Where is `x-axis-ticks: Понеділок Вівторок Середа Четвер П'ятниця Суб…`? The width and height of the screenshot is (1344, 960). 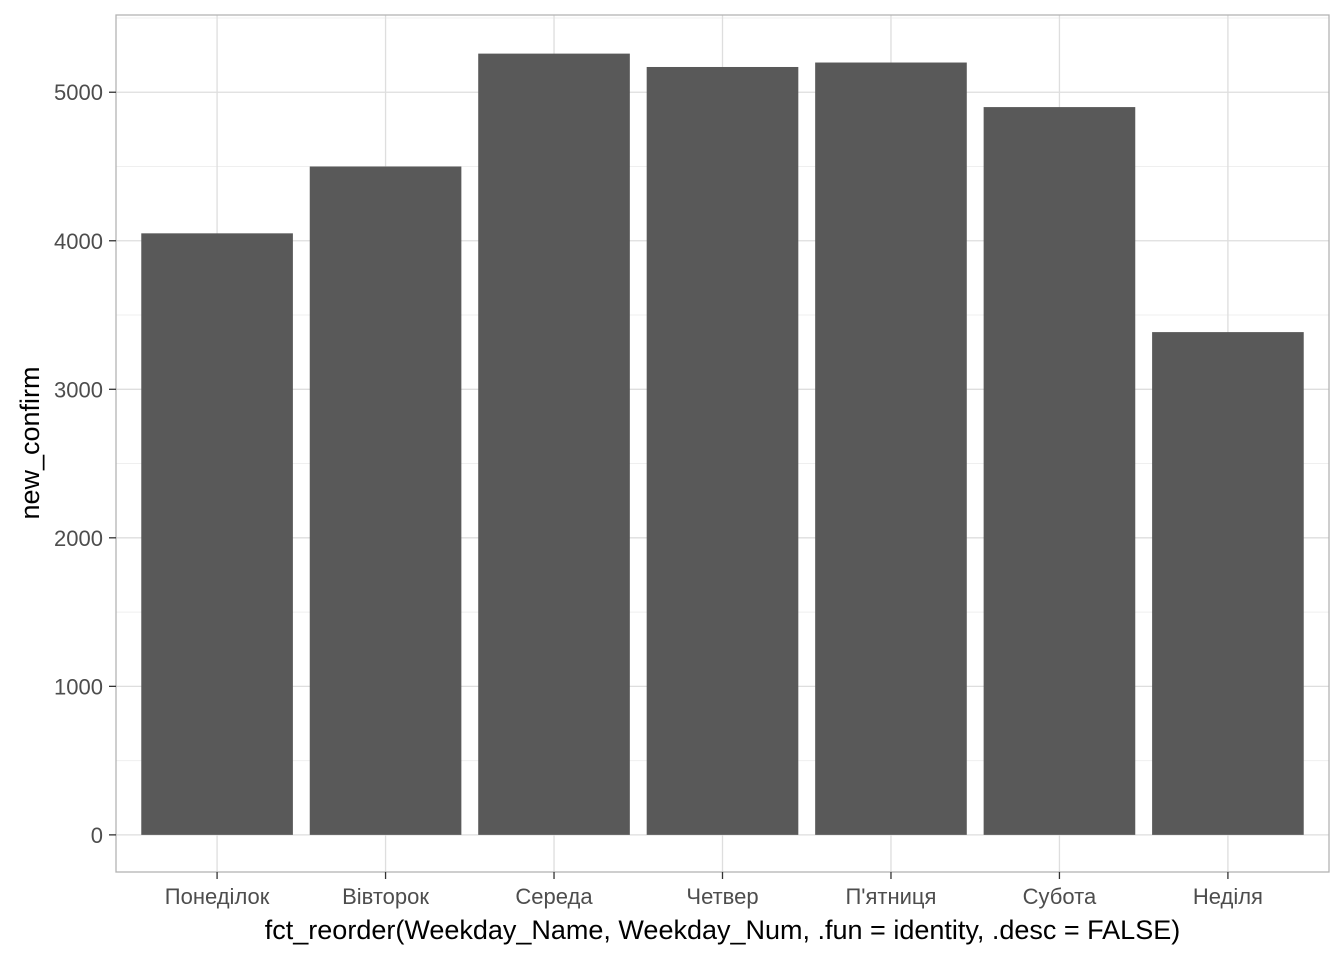
x-axis-ticks: Понеділок Вівторок Середа Четвер П'ятниця Суб… is located at coordinates (714, 890).